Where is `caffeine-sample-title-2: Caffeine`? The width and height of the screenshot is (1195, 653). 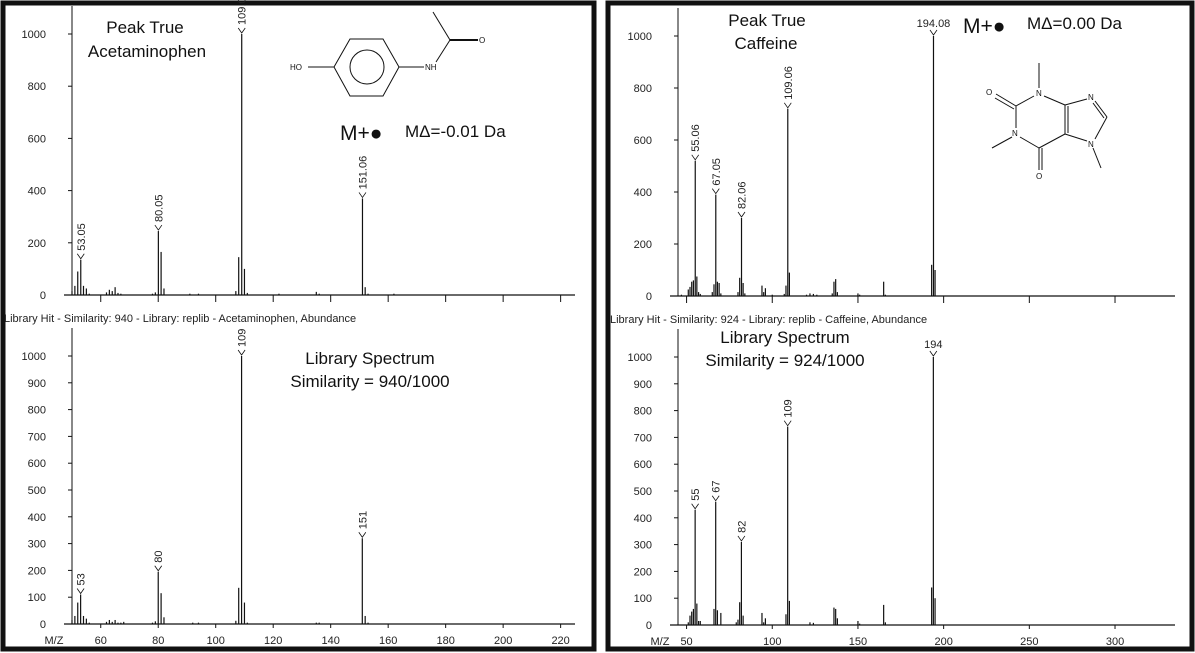
caffeine-sample-title-2: Caffeine is located at coordinates (765, 43).